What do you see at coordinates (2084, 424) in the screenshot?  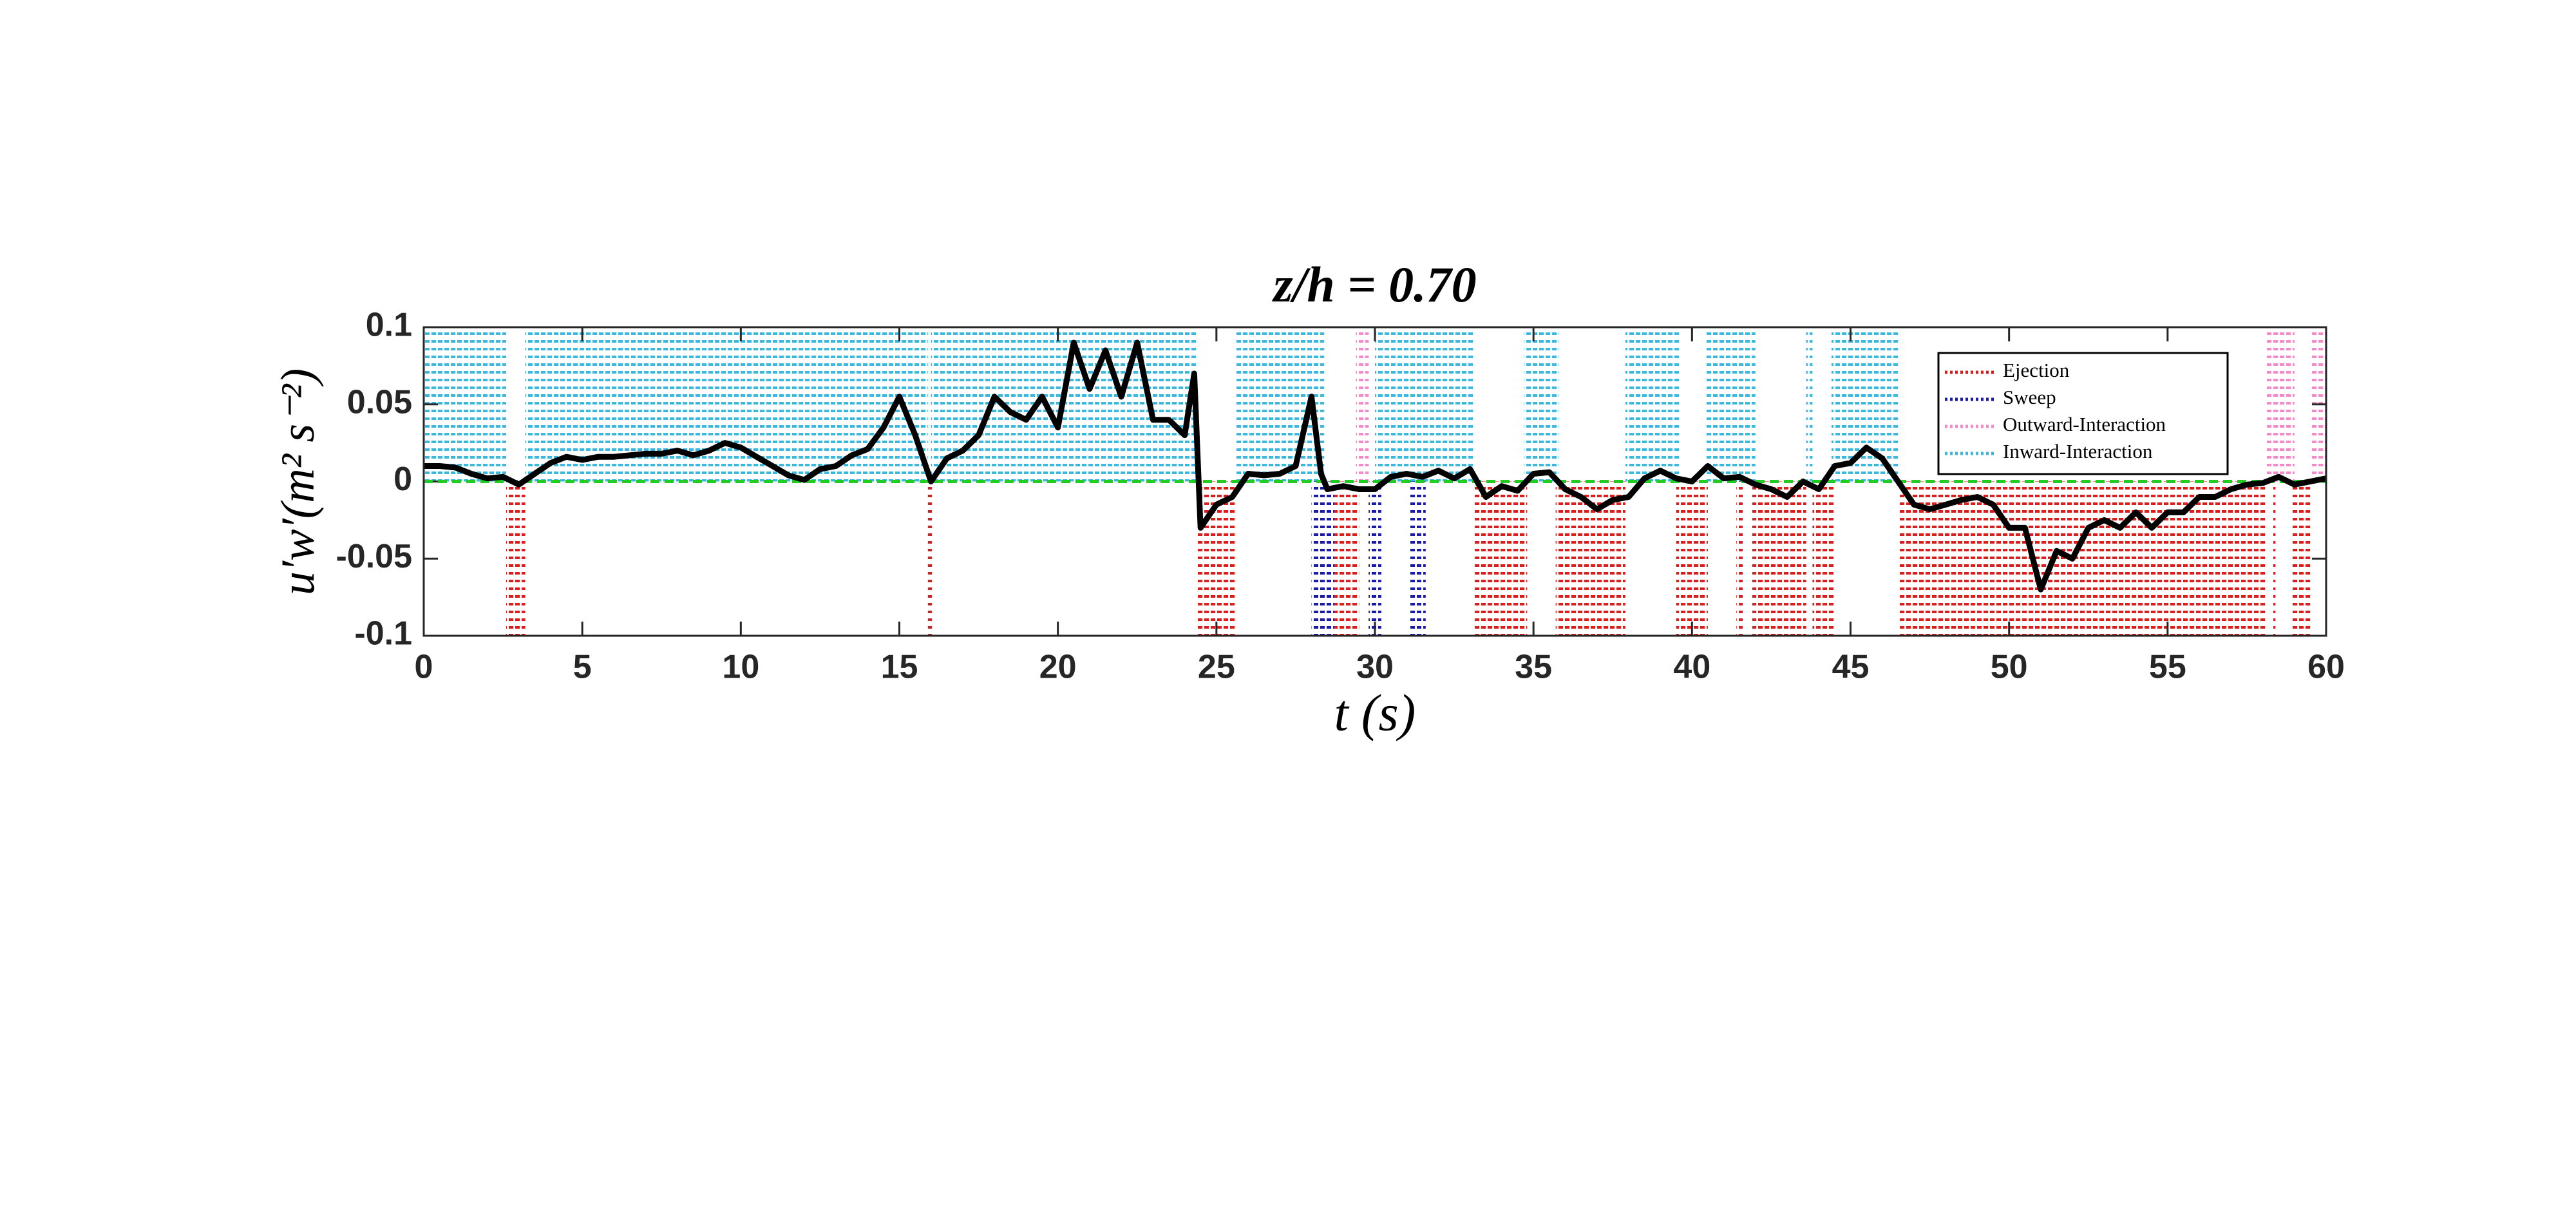 I see `legend-label: Outward-Interaction` at bounding box center [2084, 424].